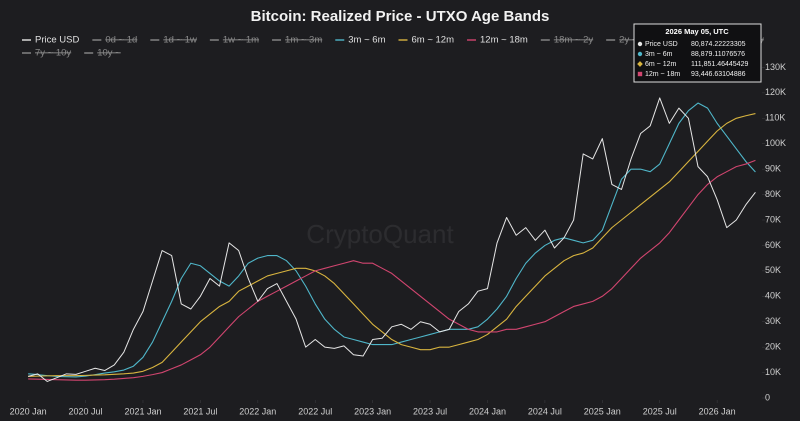  What do you see at coordinates (142, 411) in the screenshot?
I see `x-tick-label: 2021 Jan` at bounding box center [142, 411].